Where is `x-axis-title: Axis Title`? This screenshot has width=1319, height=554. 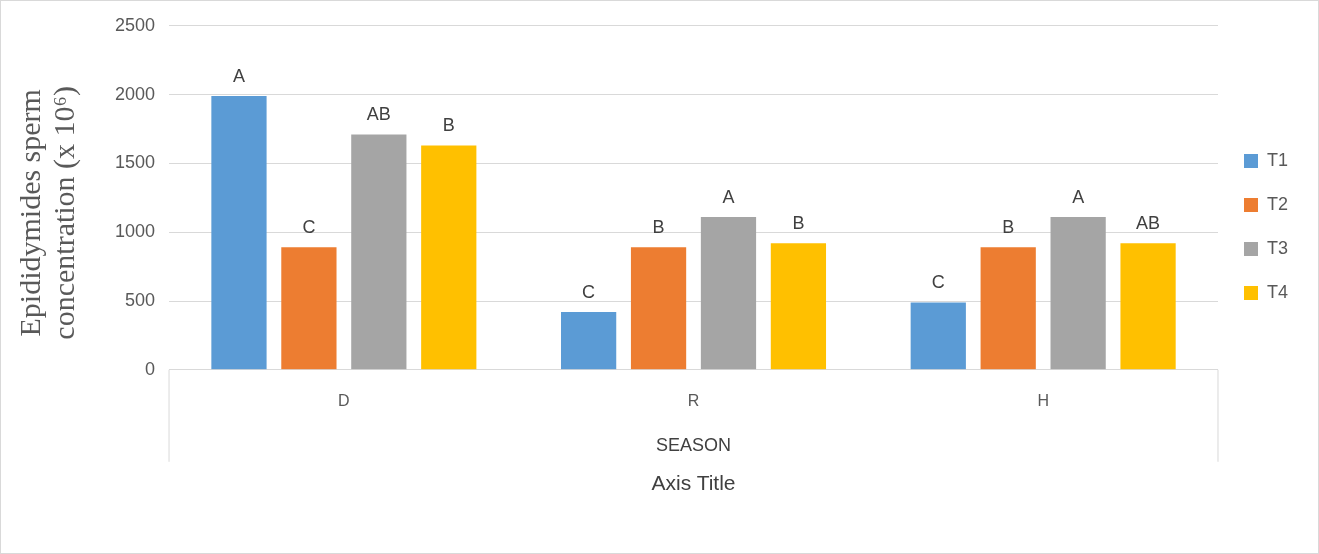
x-axis-title: Axis Title is located at coordinates (693, 482).